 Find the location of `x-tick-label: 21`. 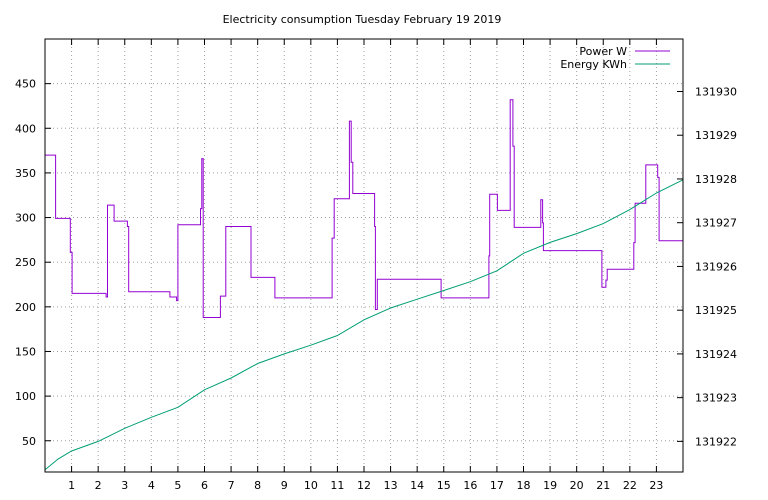

x-tick-label: 21 is located at coordinates (603, 485).